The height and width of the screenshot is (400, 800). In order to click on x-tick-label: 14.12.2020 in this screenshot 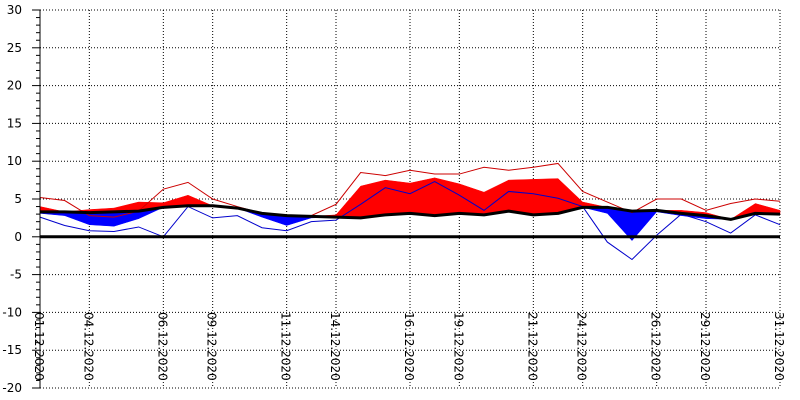, I will do `click(335, 346)`.